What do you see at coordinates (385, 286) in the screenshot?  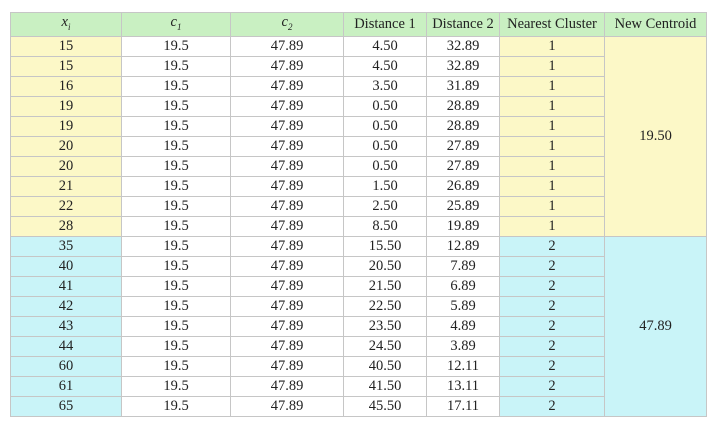 I see `cell-distance-1: 21.50` at bounding box center [385, 286].